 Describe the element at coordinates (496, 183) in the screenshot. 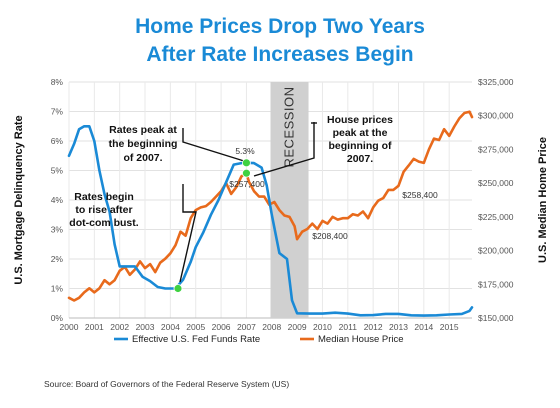

I see `y-right-tick-label: $250,000` at that location.